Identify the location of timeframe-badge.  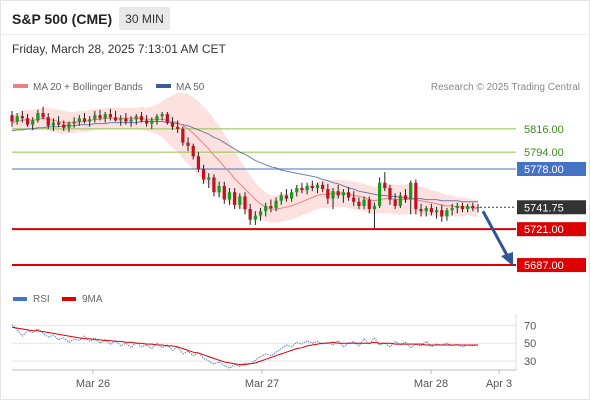
(144, 18).